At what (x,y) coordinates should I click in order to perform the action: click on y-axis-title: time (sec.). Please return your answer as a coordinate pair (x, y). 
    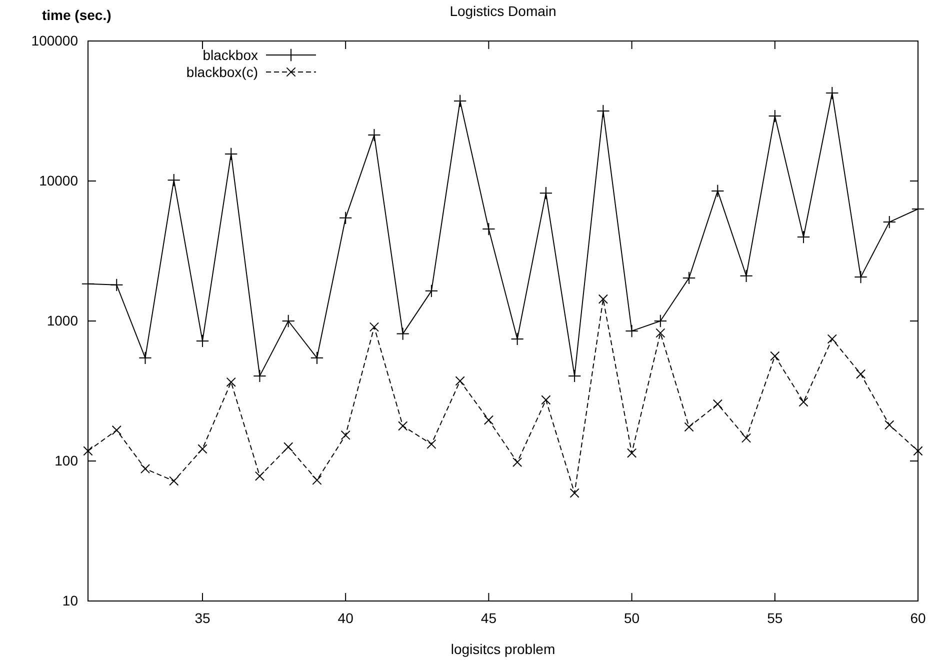
    Looking at the image, I should click on (77, 15).